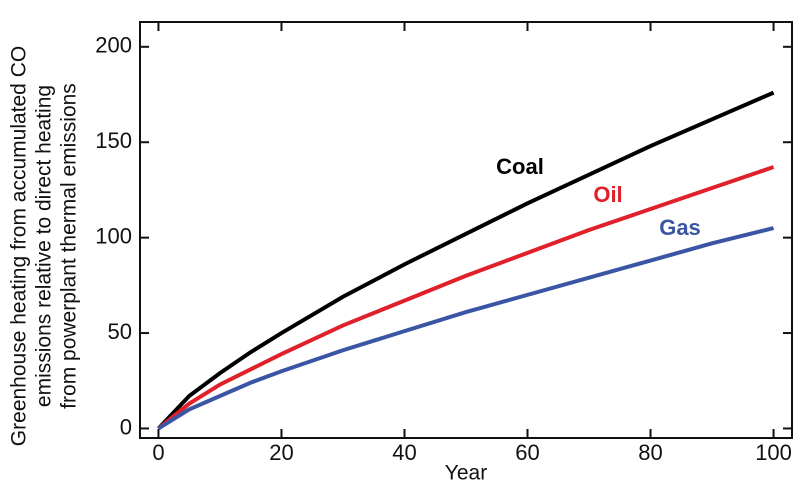 This screenshot has height=480, width=800. Describe the element at coordinates (126, 426) in the screenshot. I see `y-tick-label: 0` at that location.